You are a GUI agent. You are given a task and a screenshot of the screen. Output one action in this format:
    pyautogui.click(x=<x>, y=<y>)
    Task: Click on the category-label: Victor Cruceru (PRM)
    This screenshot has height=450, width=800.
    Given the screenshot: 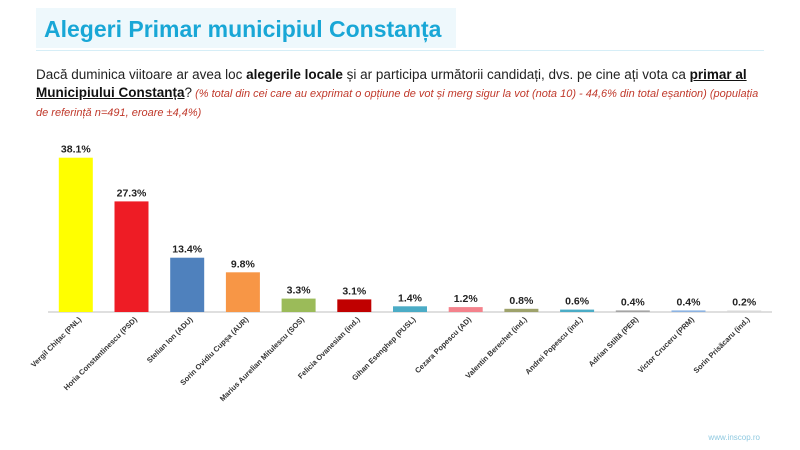 What is the action you would take?
    pyautogui.click(x=666, y=345)
    